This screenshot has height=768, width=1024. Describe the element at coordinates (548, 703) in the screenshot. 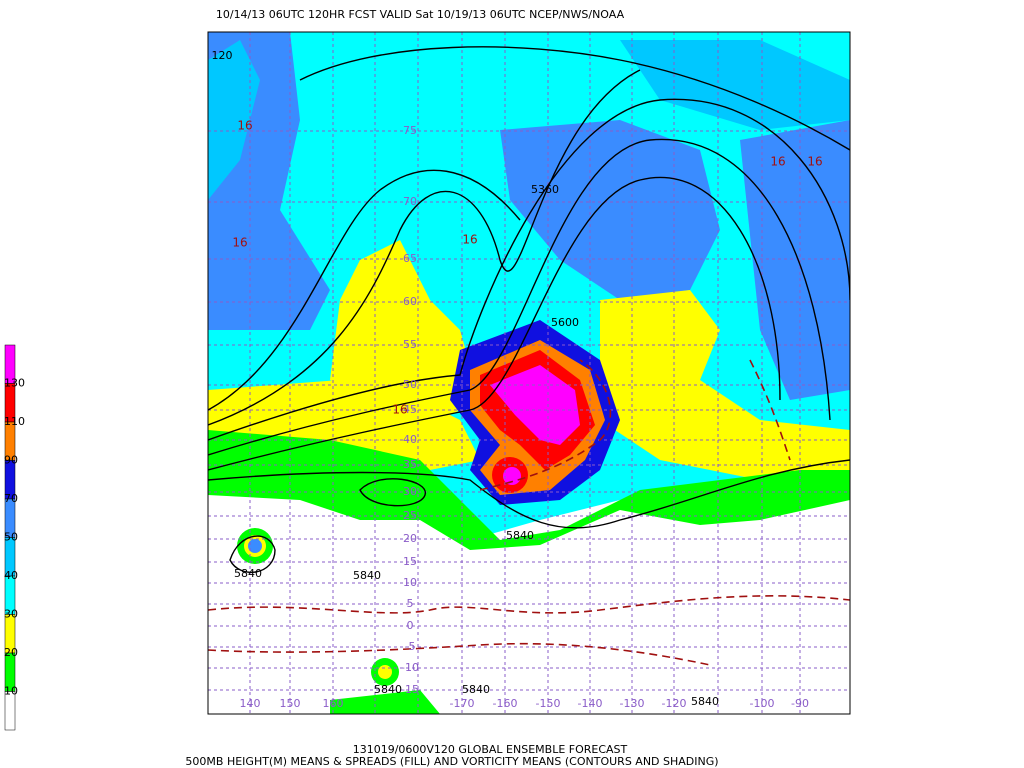

I see `longitude-label: -150` at that location.